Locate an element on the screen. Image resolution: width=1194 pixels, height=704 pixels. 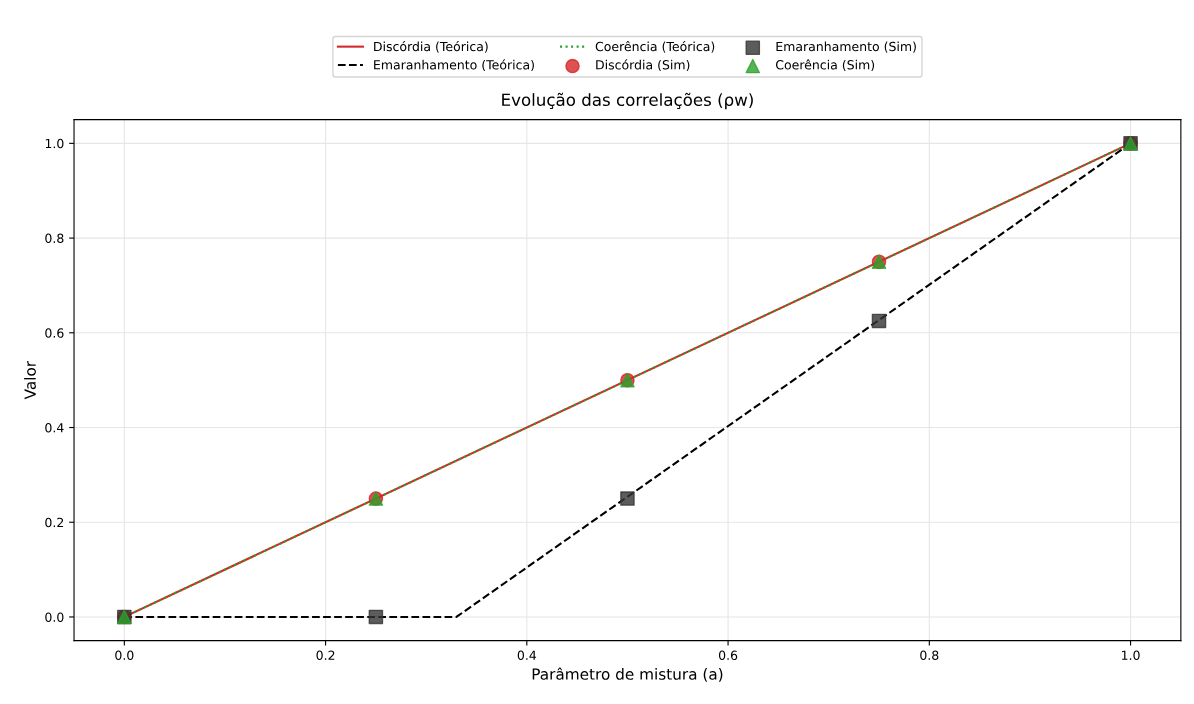
legend-label: Emaranhamento (Teórica) is located at coordinates (454, 65).